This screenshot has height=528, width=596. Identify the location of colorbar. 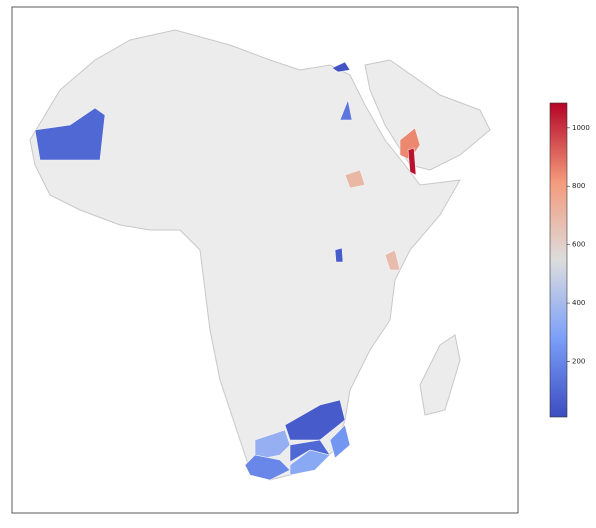
(558, 260).